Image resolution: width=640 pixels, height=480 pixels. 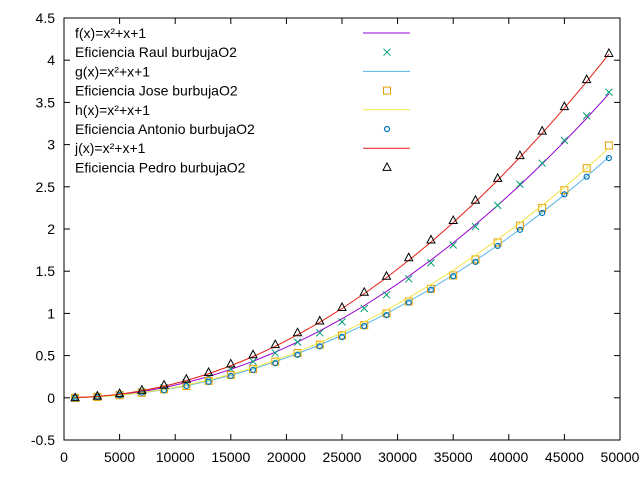 What do you see at coordinates (230, 457) in the screenshot?
I see `x-tick-label: 15000` at bounding box center [230, 457].